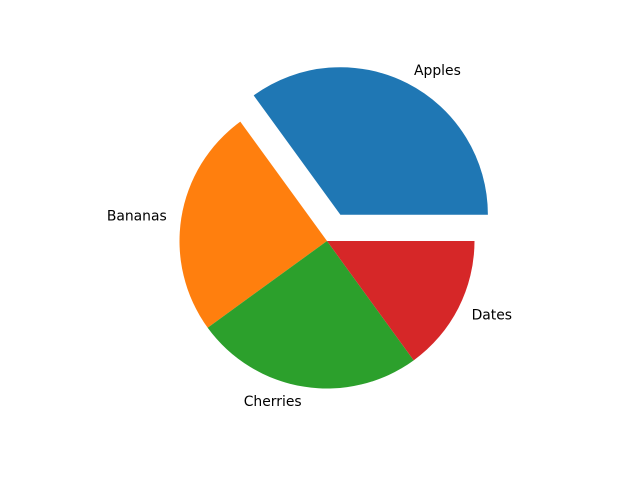 The width and height of the screenshot is (640, 478). I want to click on pie-slice-dates, so click(401, 301).